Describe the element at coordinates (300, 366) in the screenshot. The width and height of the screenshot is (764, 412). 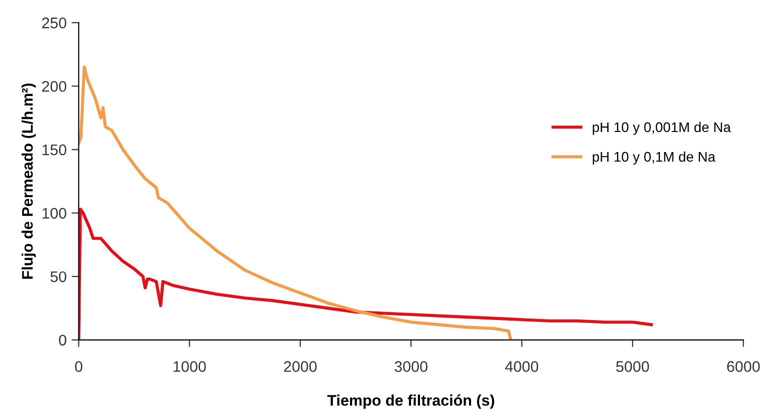
I see `x-tick-label: 2000` at that location.